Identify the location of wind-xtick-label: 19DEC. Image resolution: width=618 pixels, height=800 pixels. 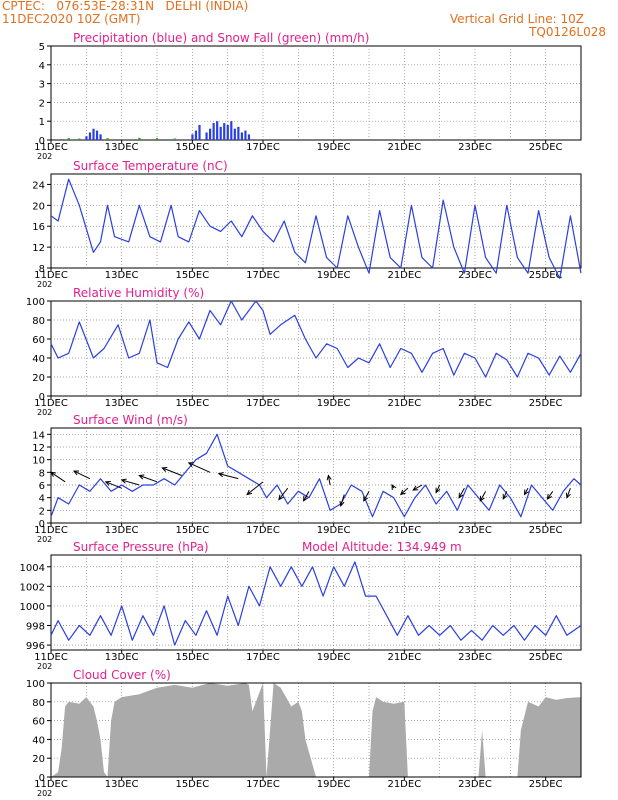
(334, 530).